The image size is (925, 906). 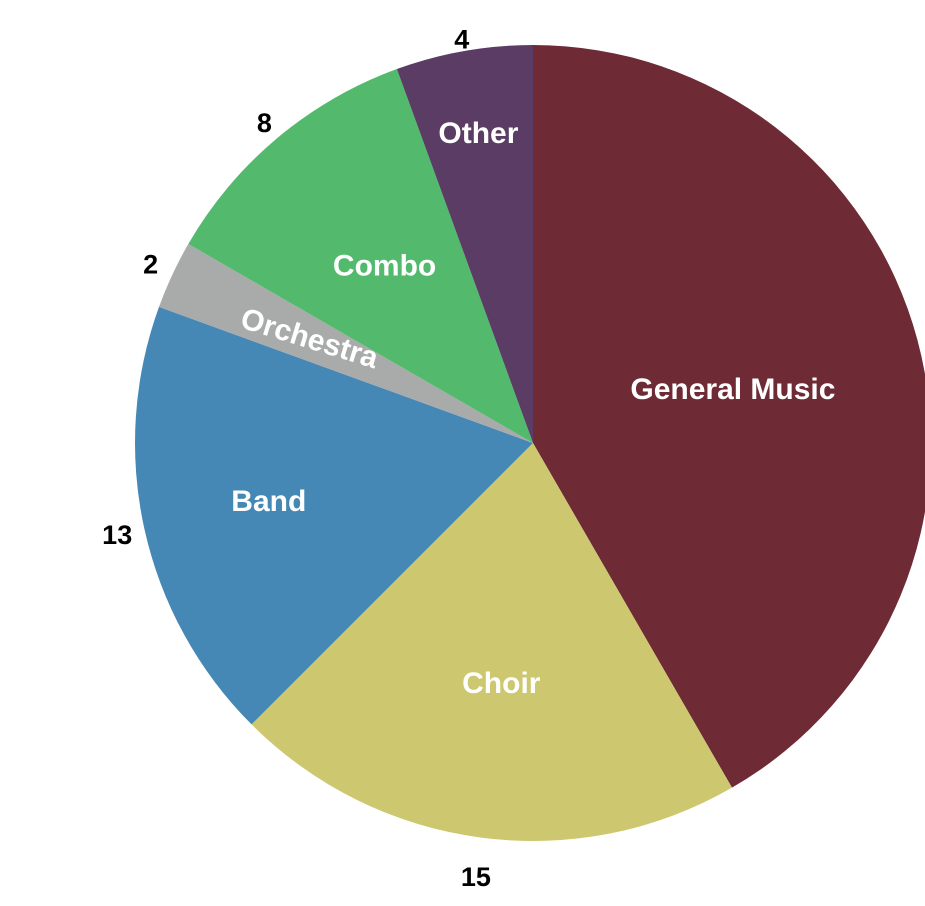 What do you see at coordinates (264, 123) in the screenshot?
I see `value-label-combo: 8` at bounding box center [264, 123].